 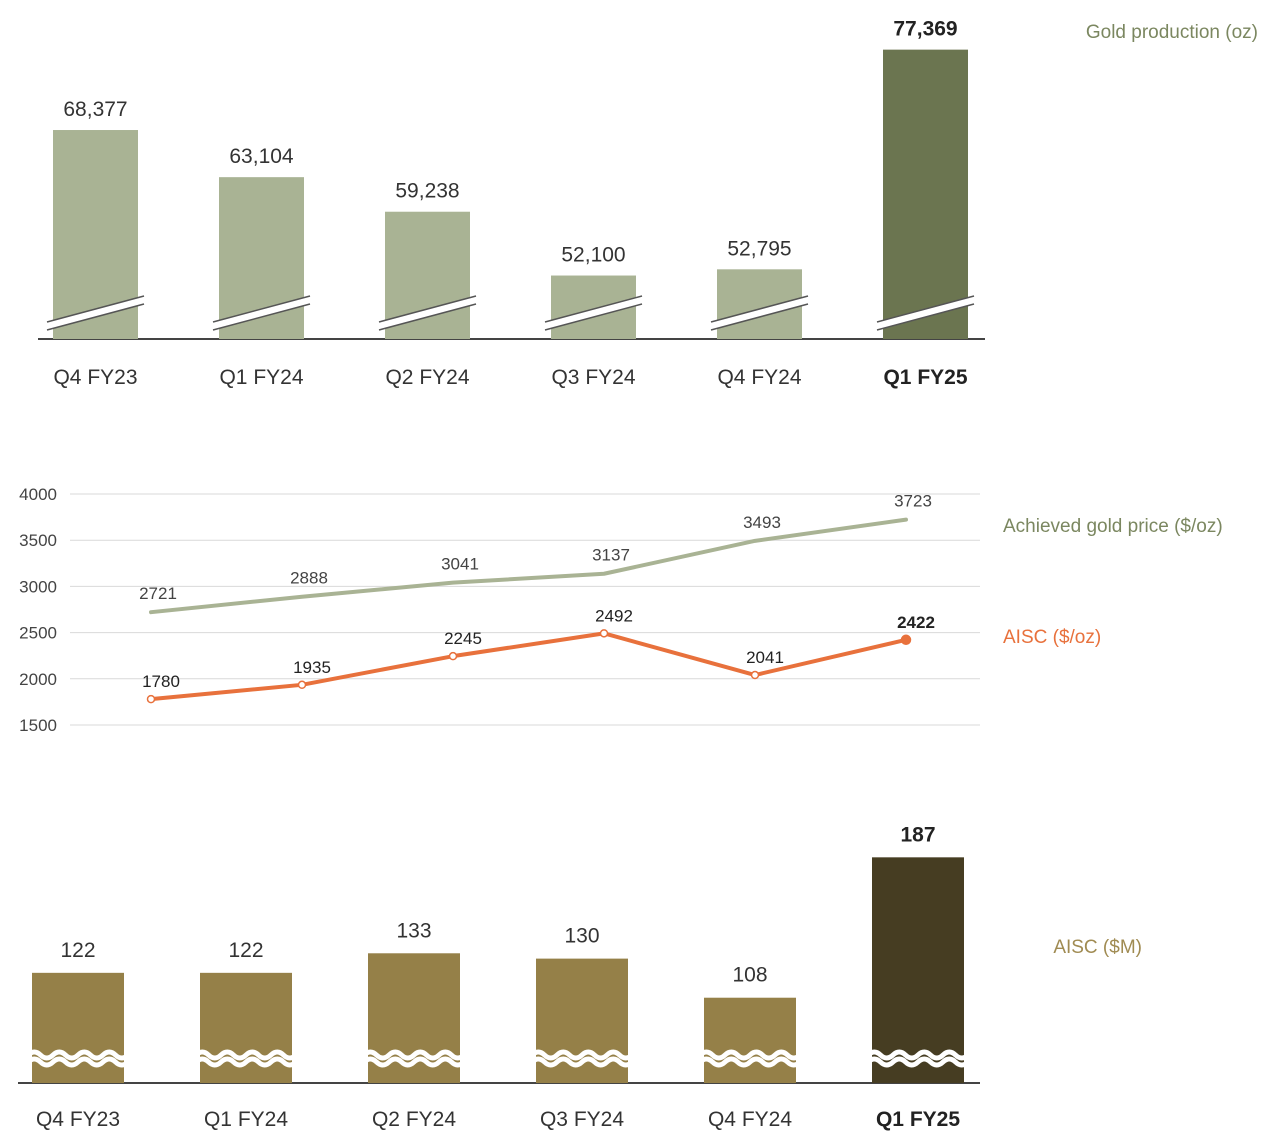 What do you see at coordinates (925, 194) in the screenshot?
I see `production-bar` at bounding box center [925, 194].